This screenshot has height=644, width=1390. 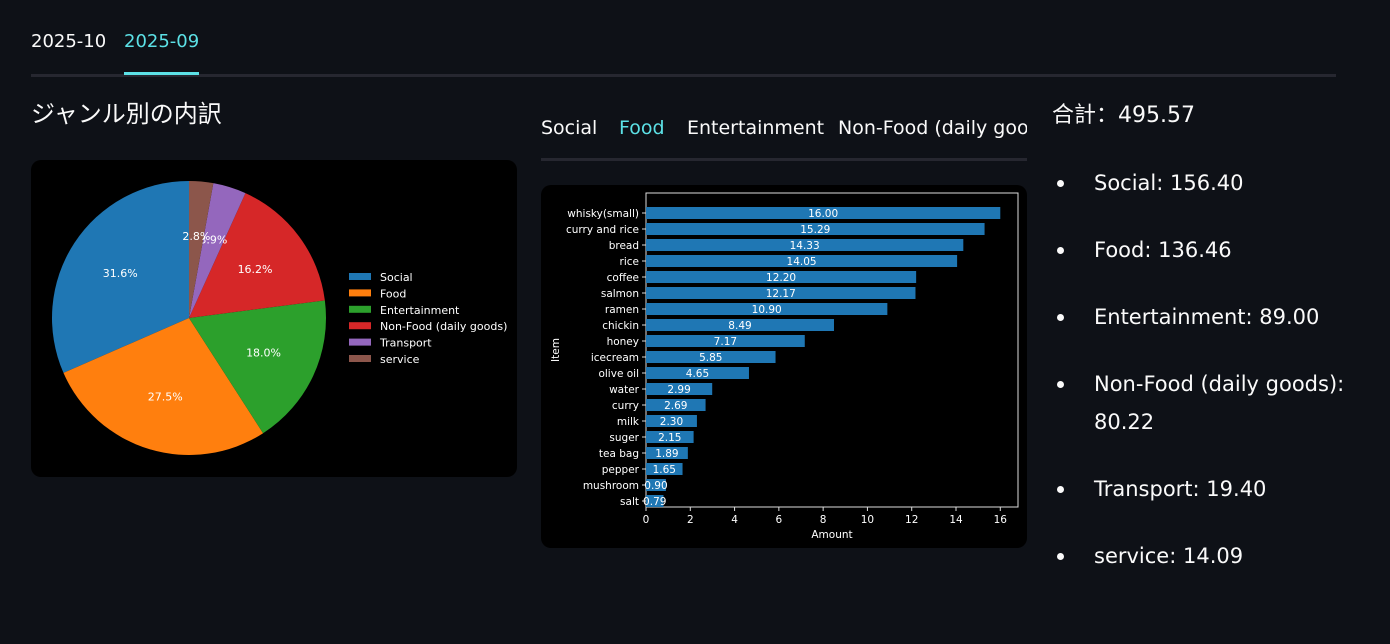 What do you see at coordinates (602, 230) in the screenshot?
I see `y-tick-label: curry and rice` at bounding box center [602, 230].